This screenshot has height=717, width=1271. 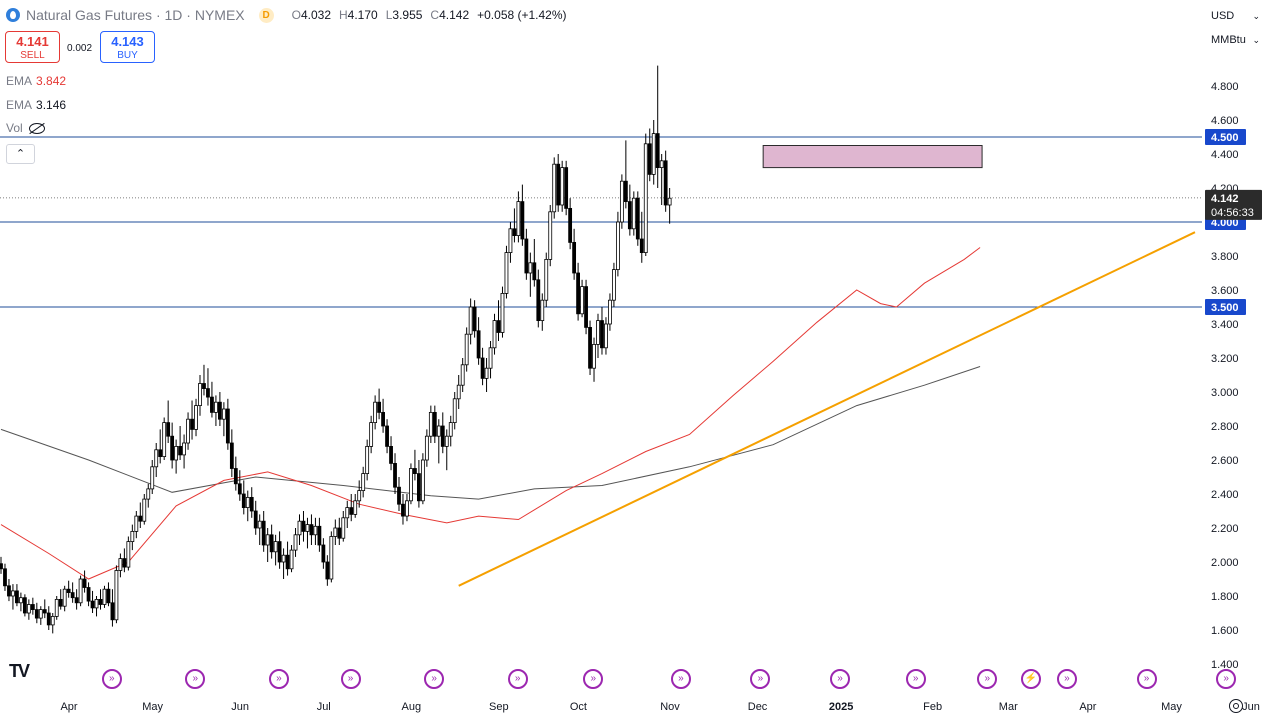 I want to click on symbol-title: Natural Gas Futures · 1D · NYMEX, so click(x=135, y=15).